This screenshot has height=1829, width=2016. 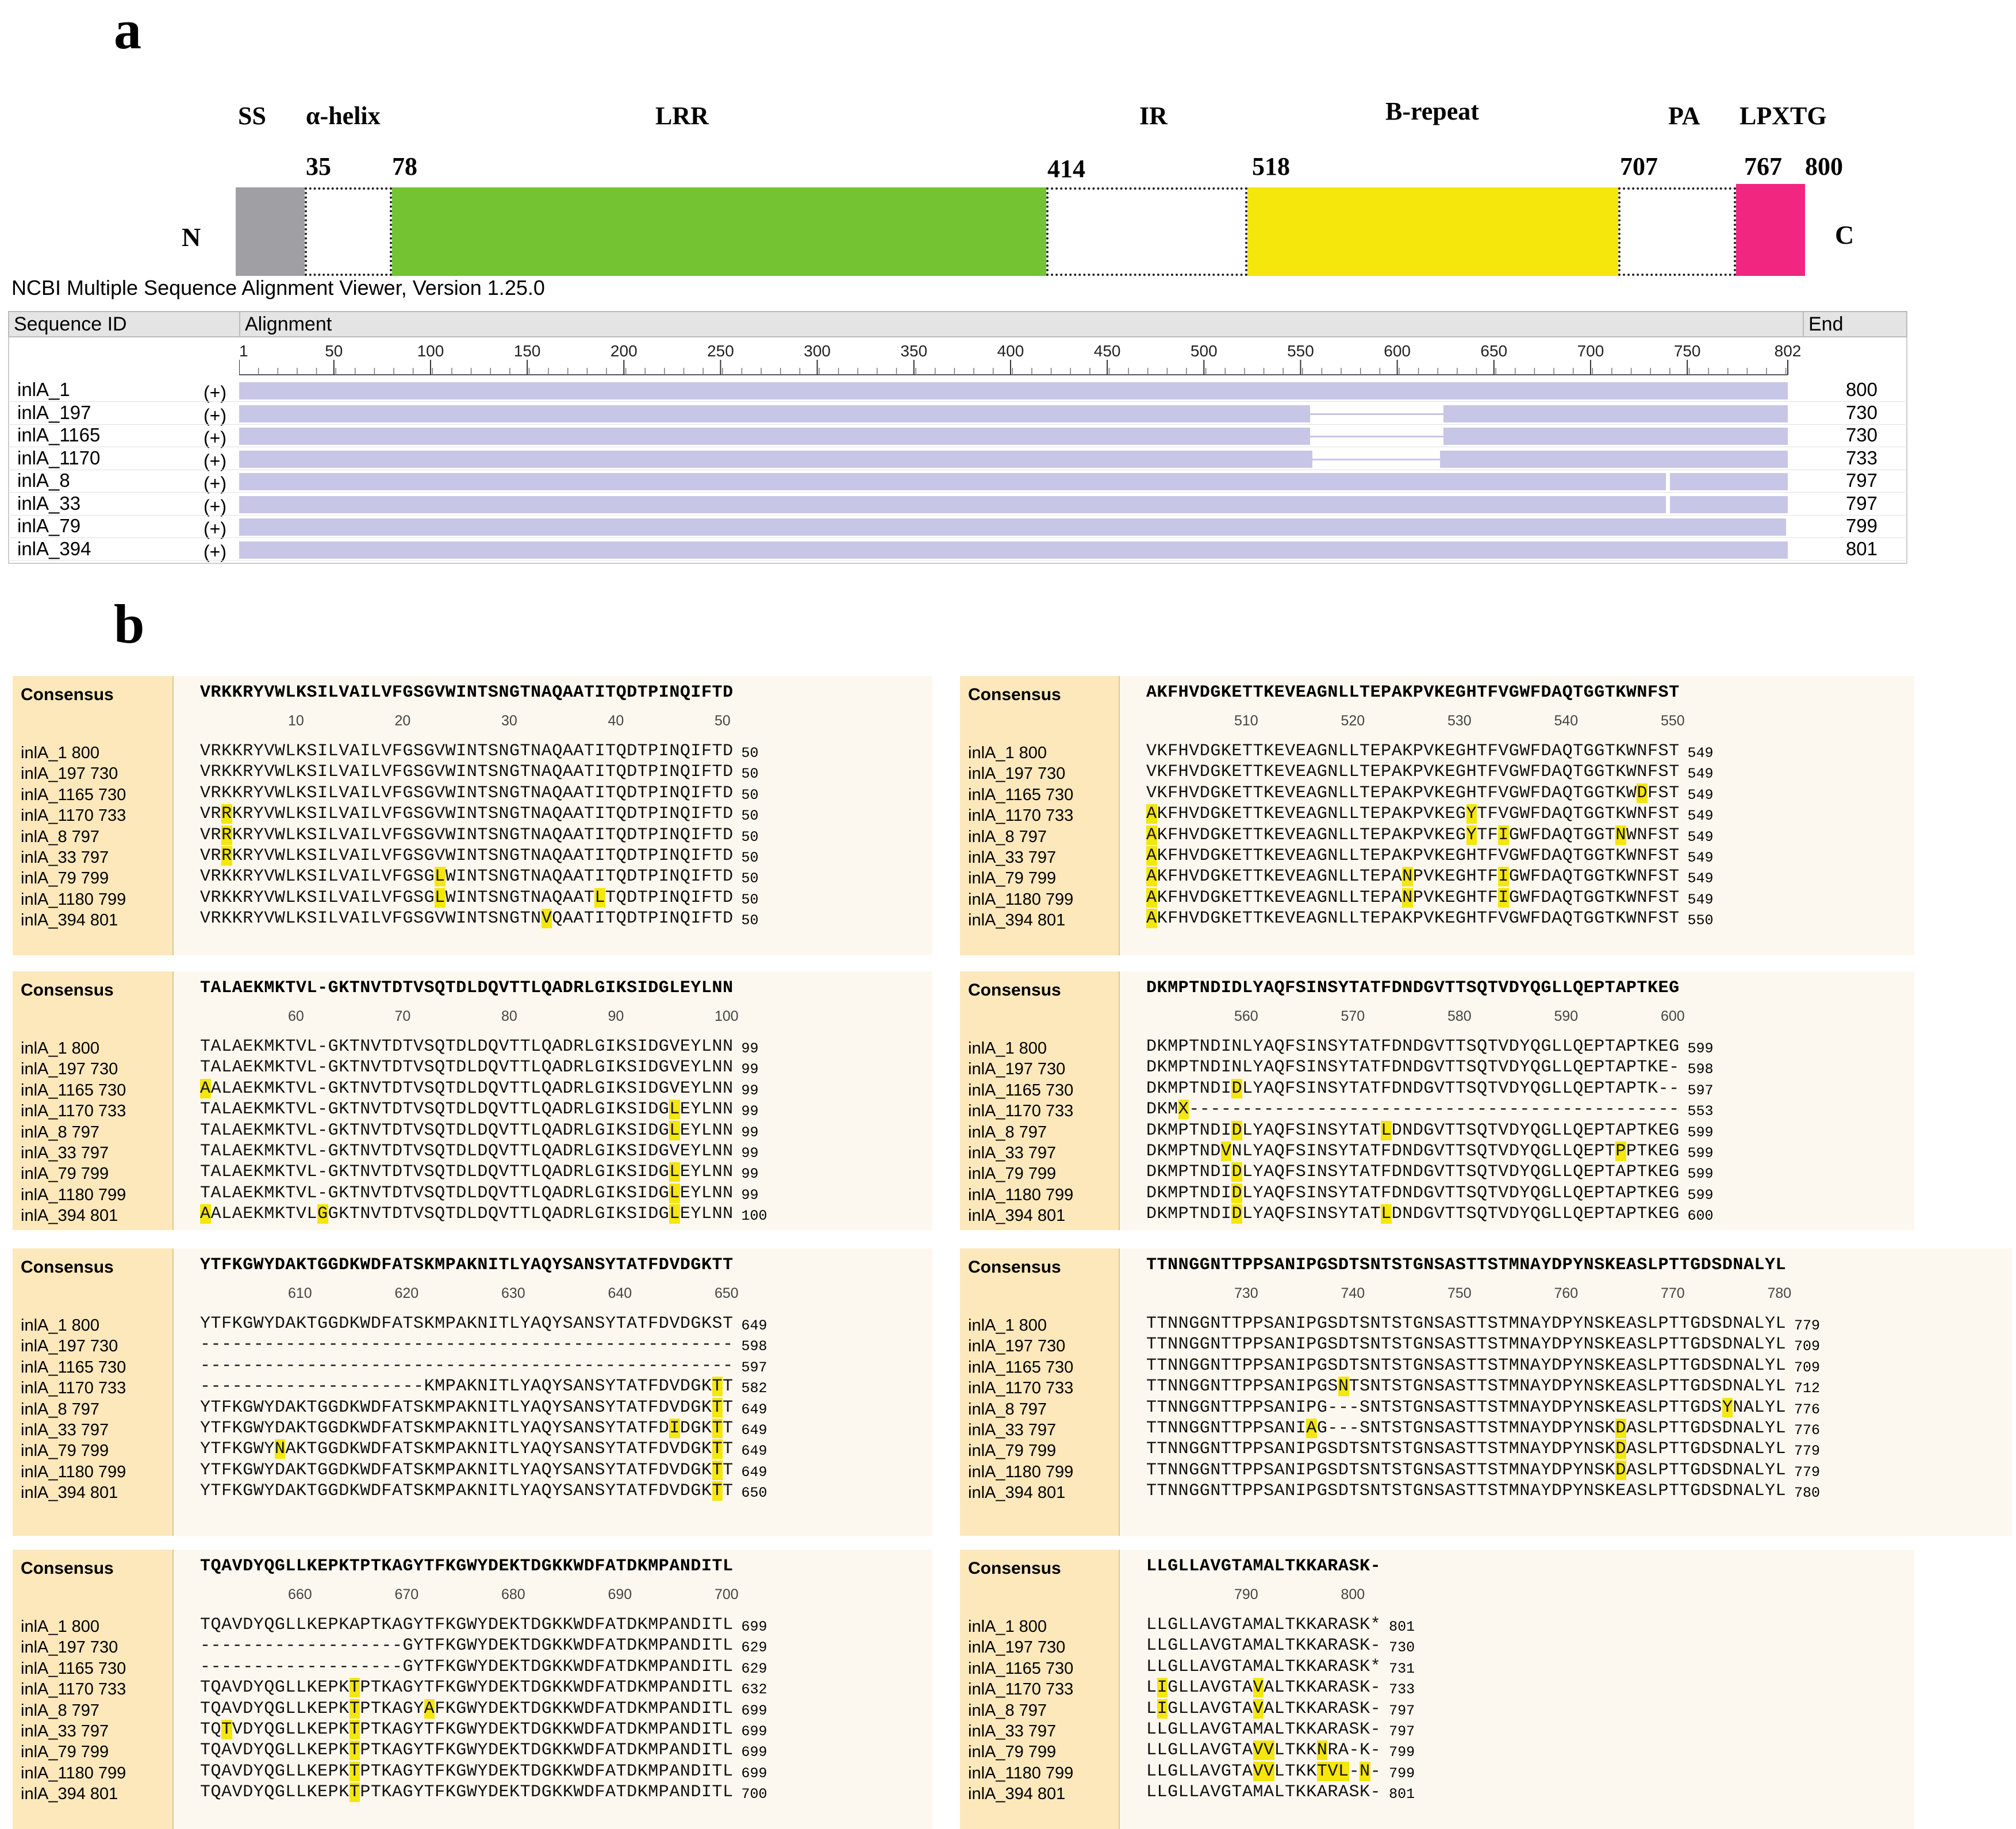 What do you see at coordinates (513, 1595) in the screenshot?
I see `position-tick: 680` at bounding box center [513, 1595].